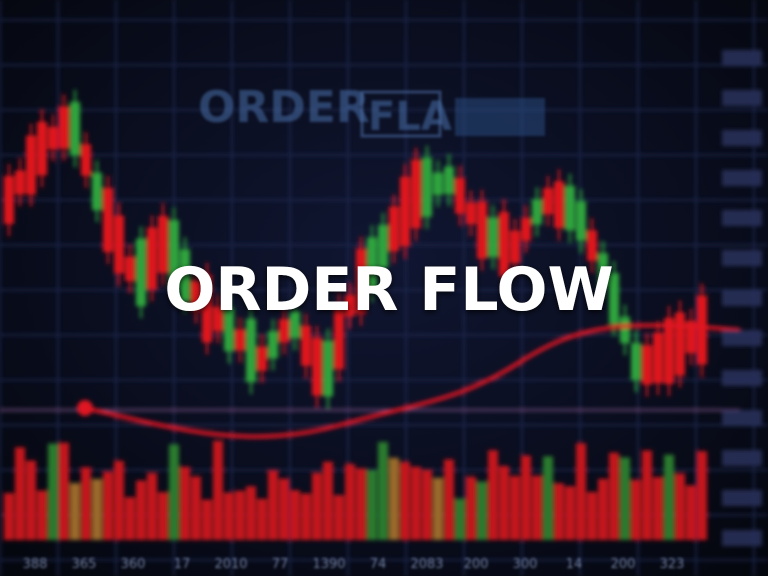 The image size is (768, 576). Describe the element at coordinates (388, 290) in the screenshot. I see `title: ORDER FLOW` at that location.